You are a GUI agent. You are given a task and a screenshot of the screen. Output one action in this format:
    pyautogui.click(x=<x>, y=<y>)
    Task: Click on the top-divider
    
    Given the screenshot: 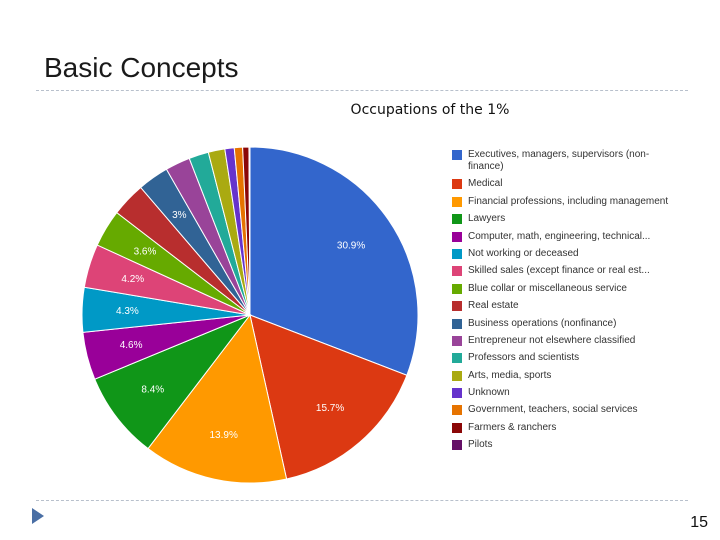 What is the action you would take?
    pyautogui.click(x=362, y=90)
    